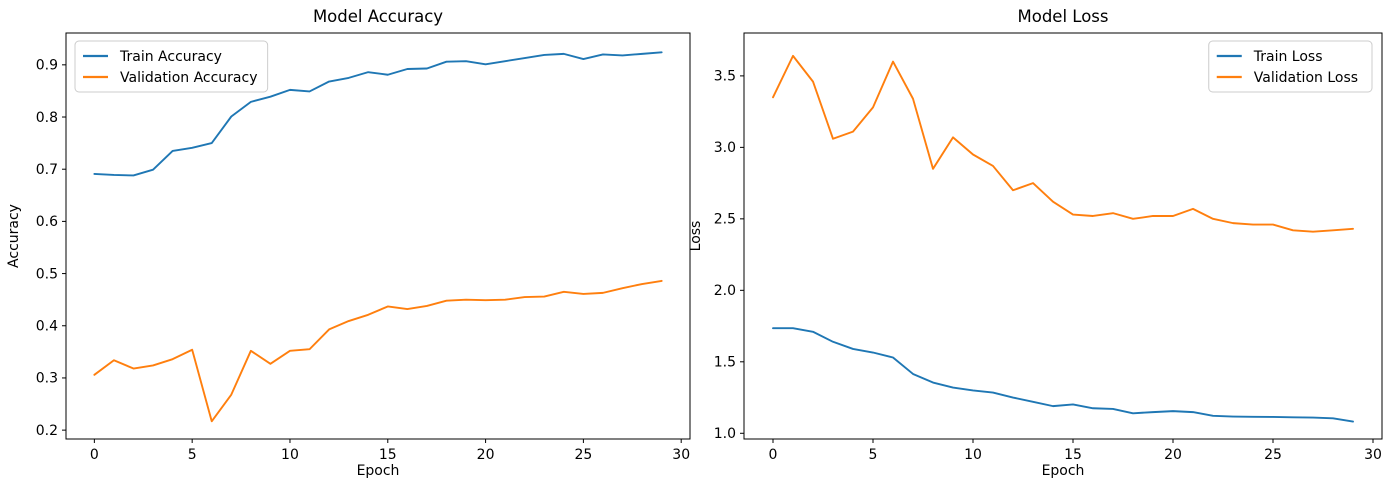 The image size is (1399, 498). What do you see at coordinates (378, 16) in the screenshot?
I see `chart-title: Model Accuracy` at bounding box center [378, 16].